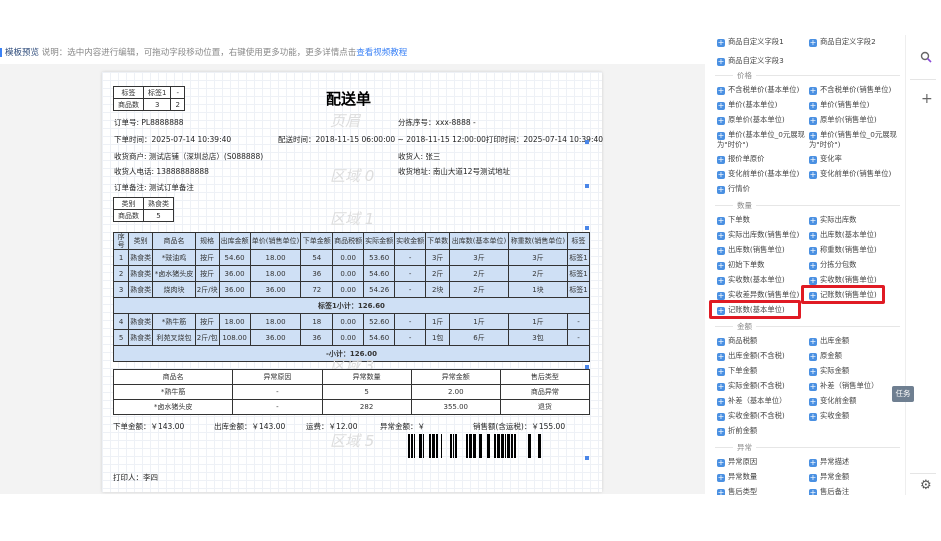  What do you see at coordinates (479, 446) in the screenshot?
I see `barcode` at bounding box center [479, 446].